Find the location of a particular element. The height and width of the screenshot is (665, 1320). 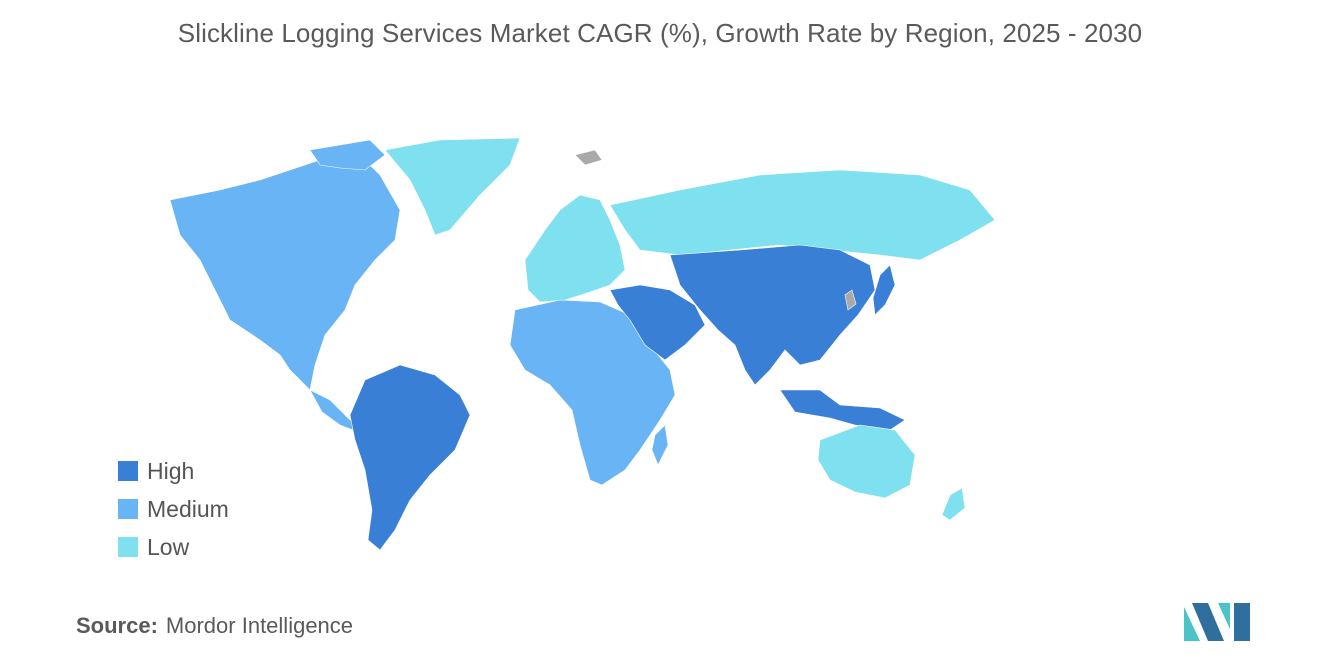

region-south-america is located at coordinates (410, 457).